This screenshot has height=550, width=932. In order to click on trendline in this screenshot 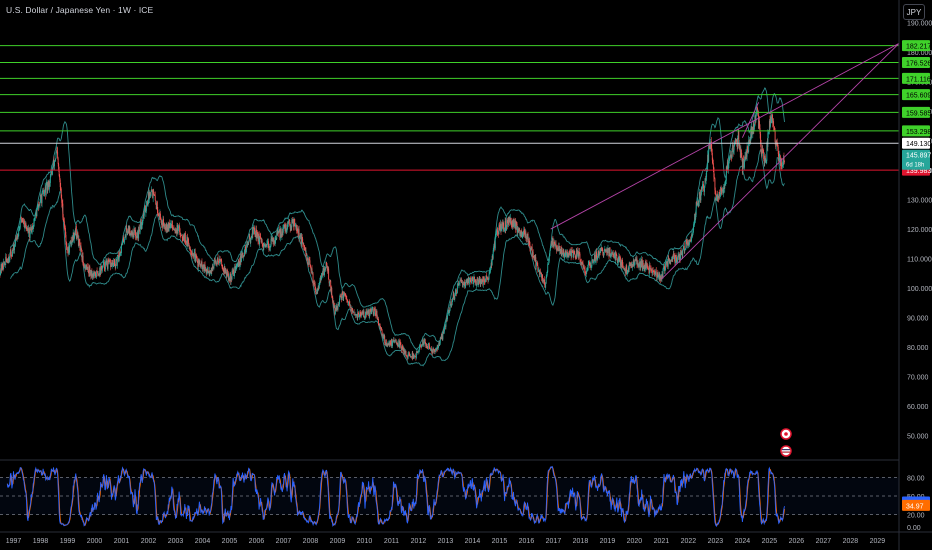, I will do `click(780, 161)`.